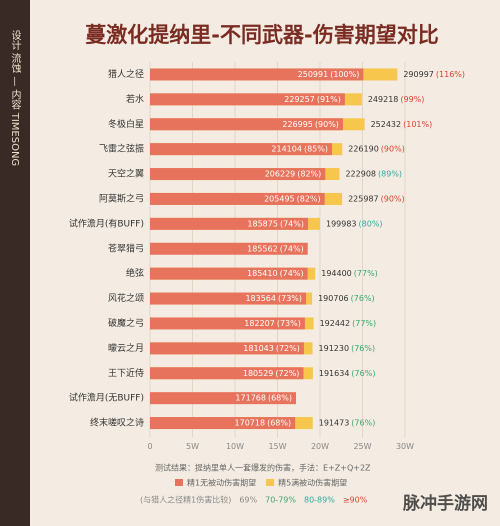 The width and height of the screenshot is (500, 526). What do you see at coordinates (248, 500) in the screenshot?
I see `tier-label: 69%` at bounding box center [248, 500].